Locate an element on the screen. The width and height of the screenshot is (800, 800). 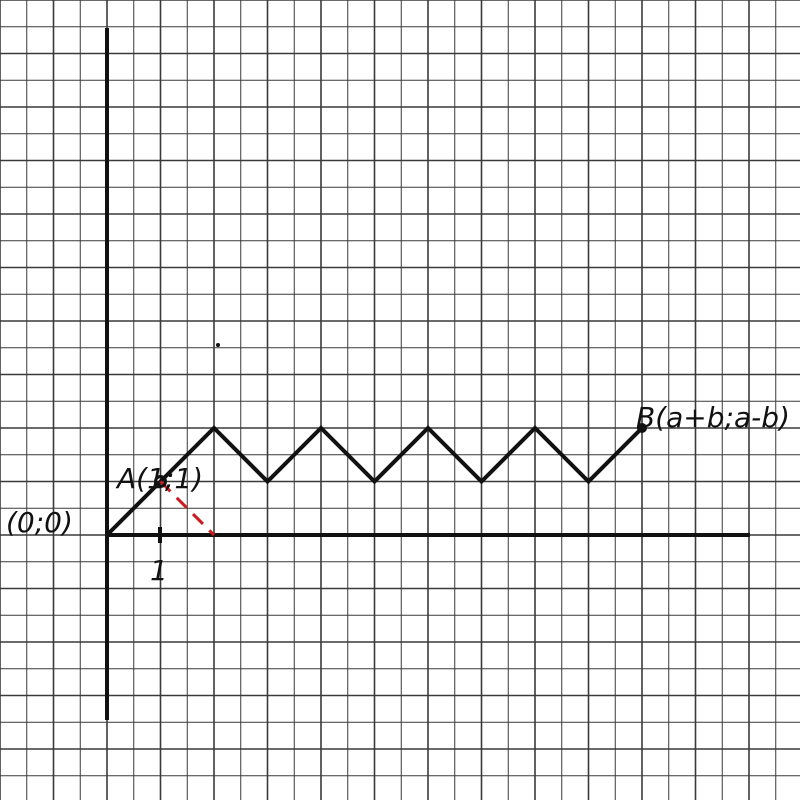
point-a-label: A(1;1) is located at coordinates (159, 478).